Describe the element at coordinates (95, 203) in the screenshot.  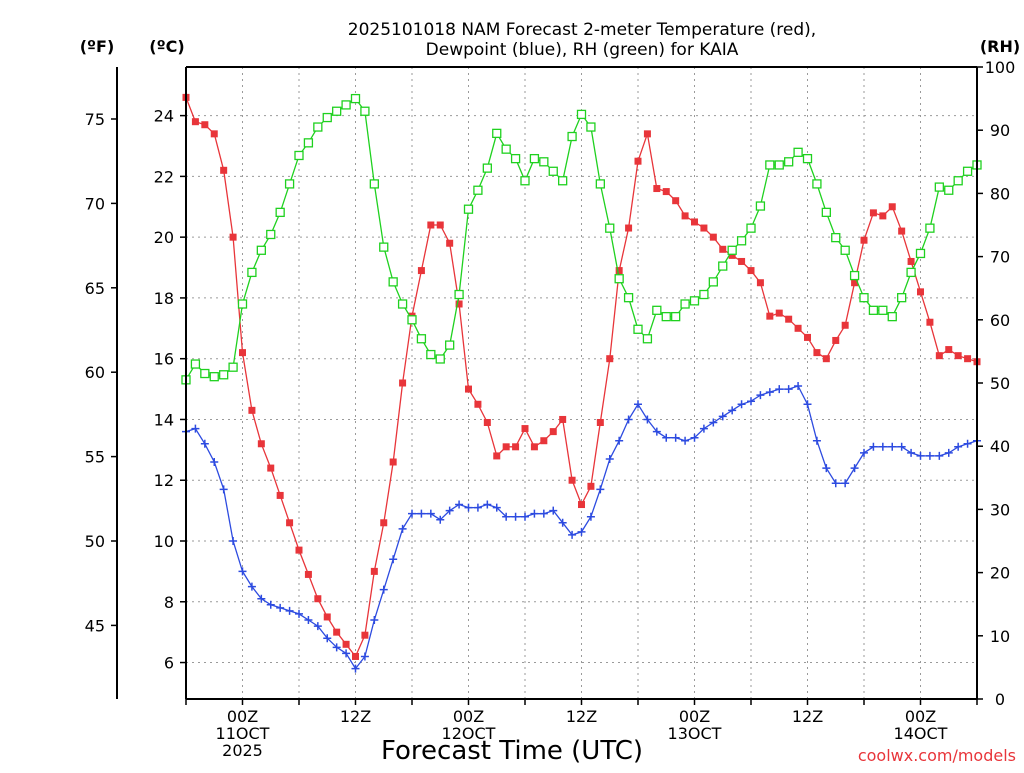
I see `fahrenheit-tick-label: 70` at that location.